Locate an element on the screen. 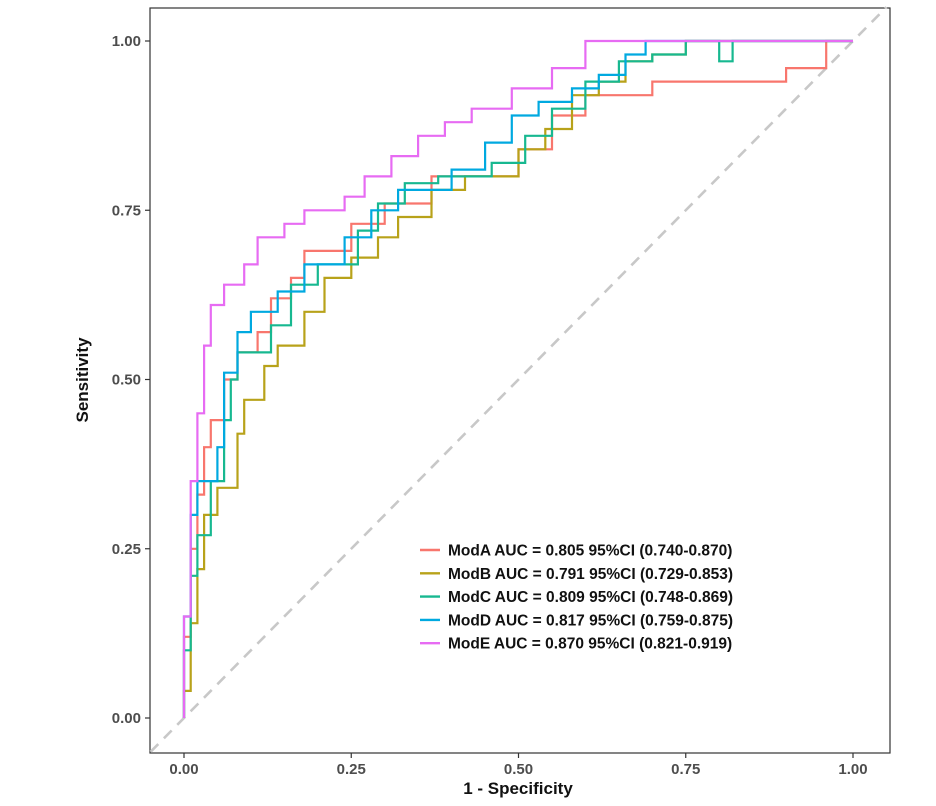 The image size is (936, 806). legend-label: ModE AUC = 0.870 95%CI (0.821-0.919) is located at coordinates (590, 644).